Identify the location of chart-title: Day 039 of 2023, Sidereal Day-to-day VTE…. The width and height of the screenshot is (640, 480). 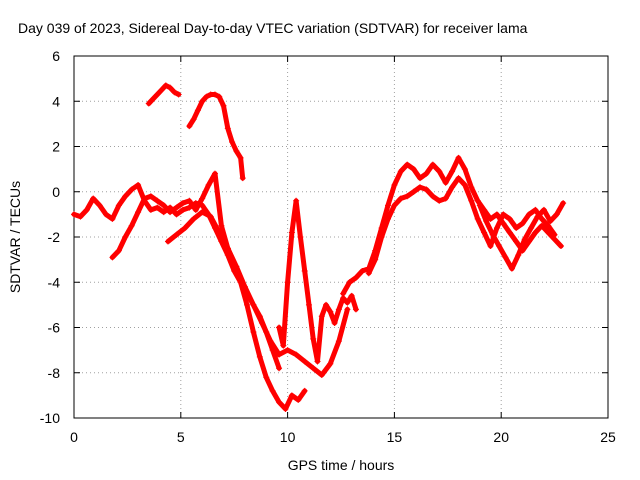
(273, 28).